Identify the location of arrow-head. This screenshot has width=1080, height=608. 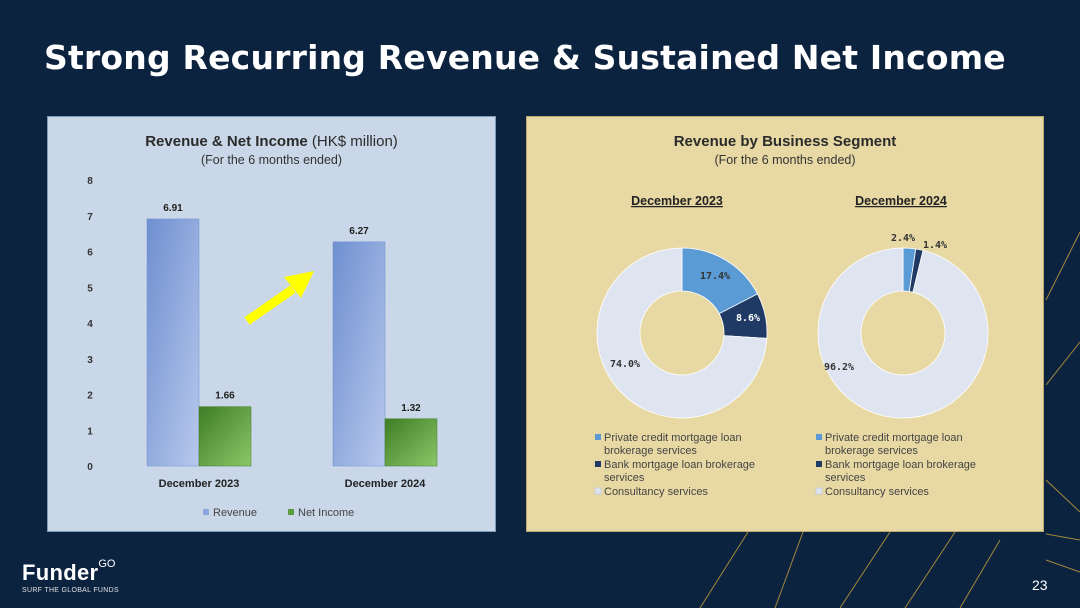
(299, 284).